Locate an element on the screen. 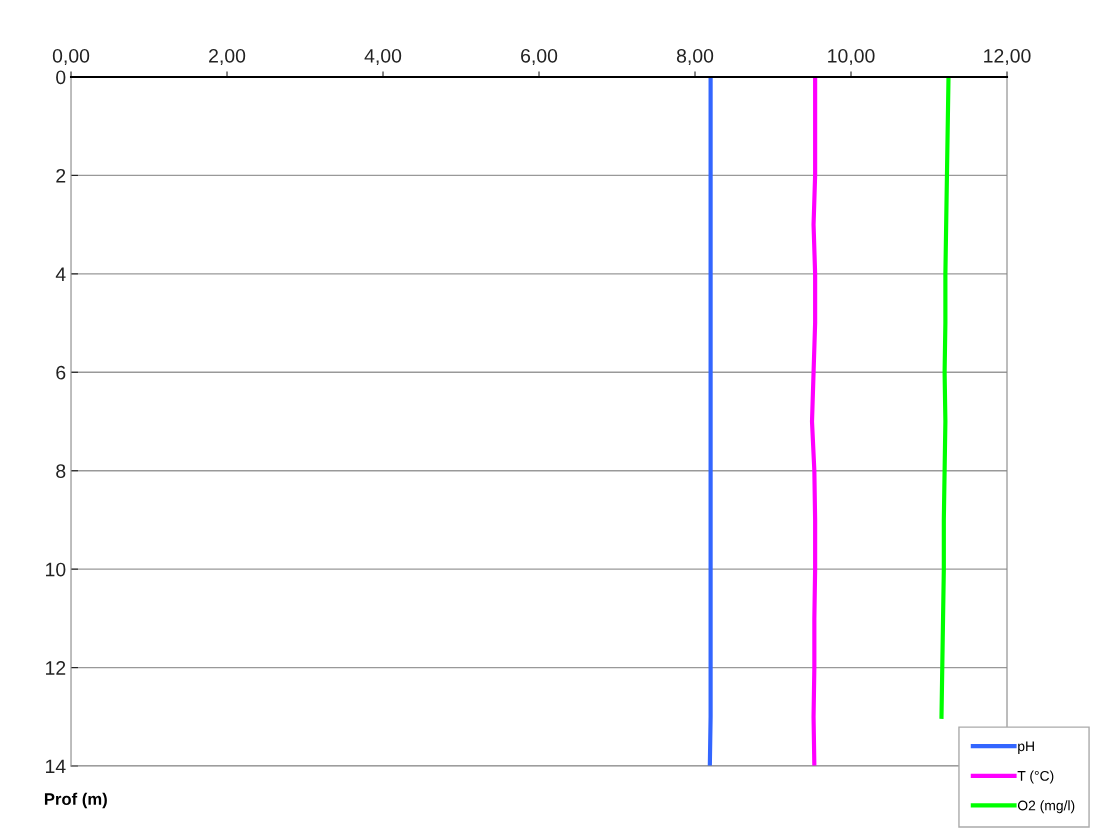  y-tick-label: 8 is located at coordinates (61, 471).